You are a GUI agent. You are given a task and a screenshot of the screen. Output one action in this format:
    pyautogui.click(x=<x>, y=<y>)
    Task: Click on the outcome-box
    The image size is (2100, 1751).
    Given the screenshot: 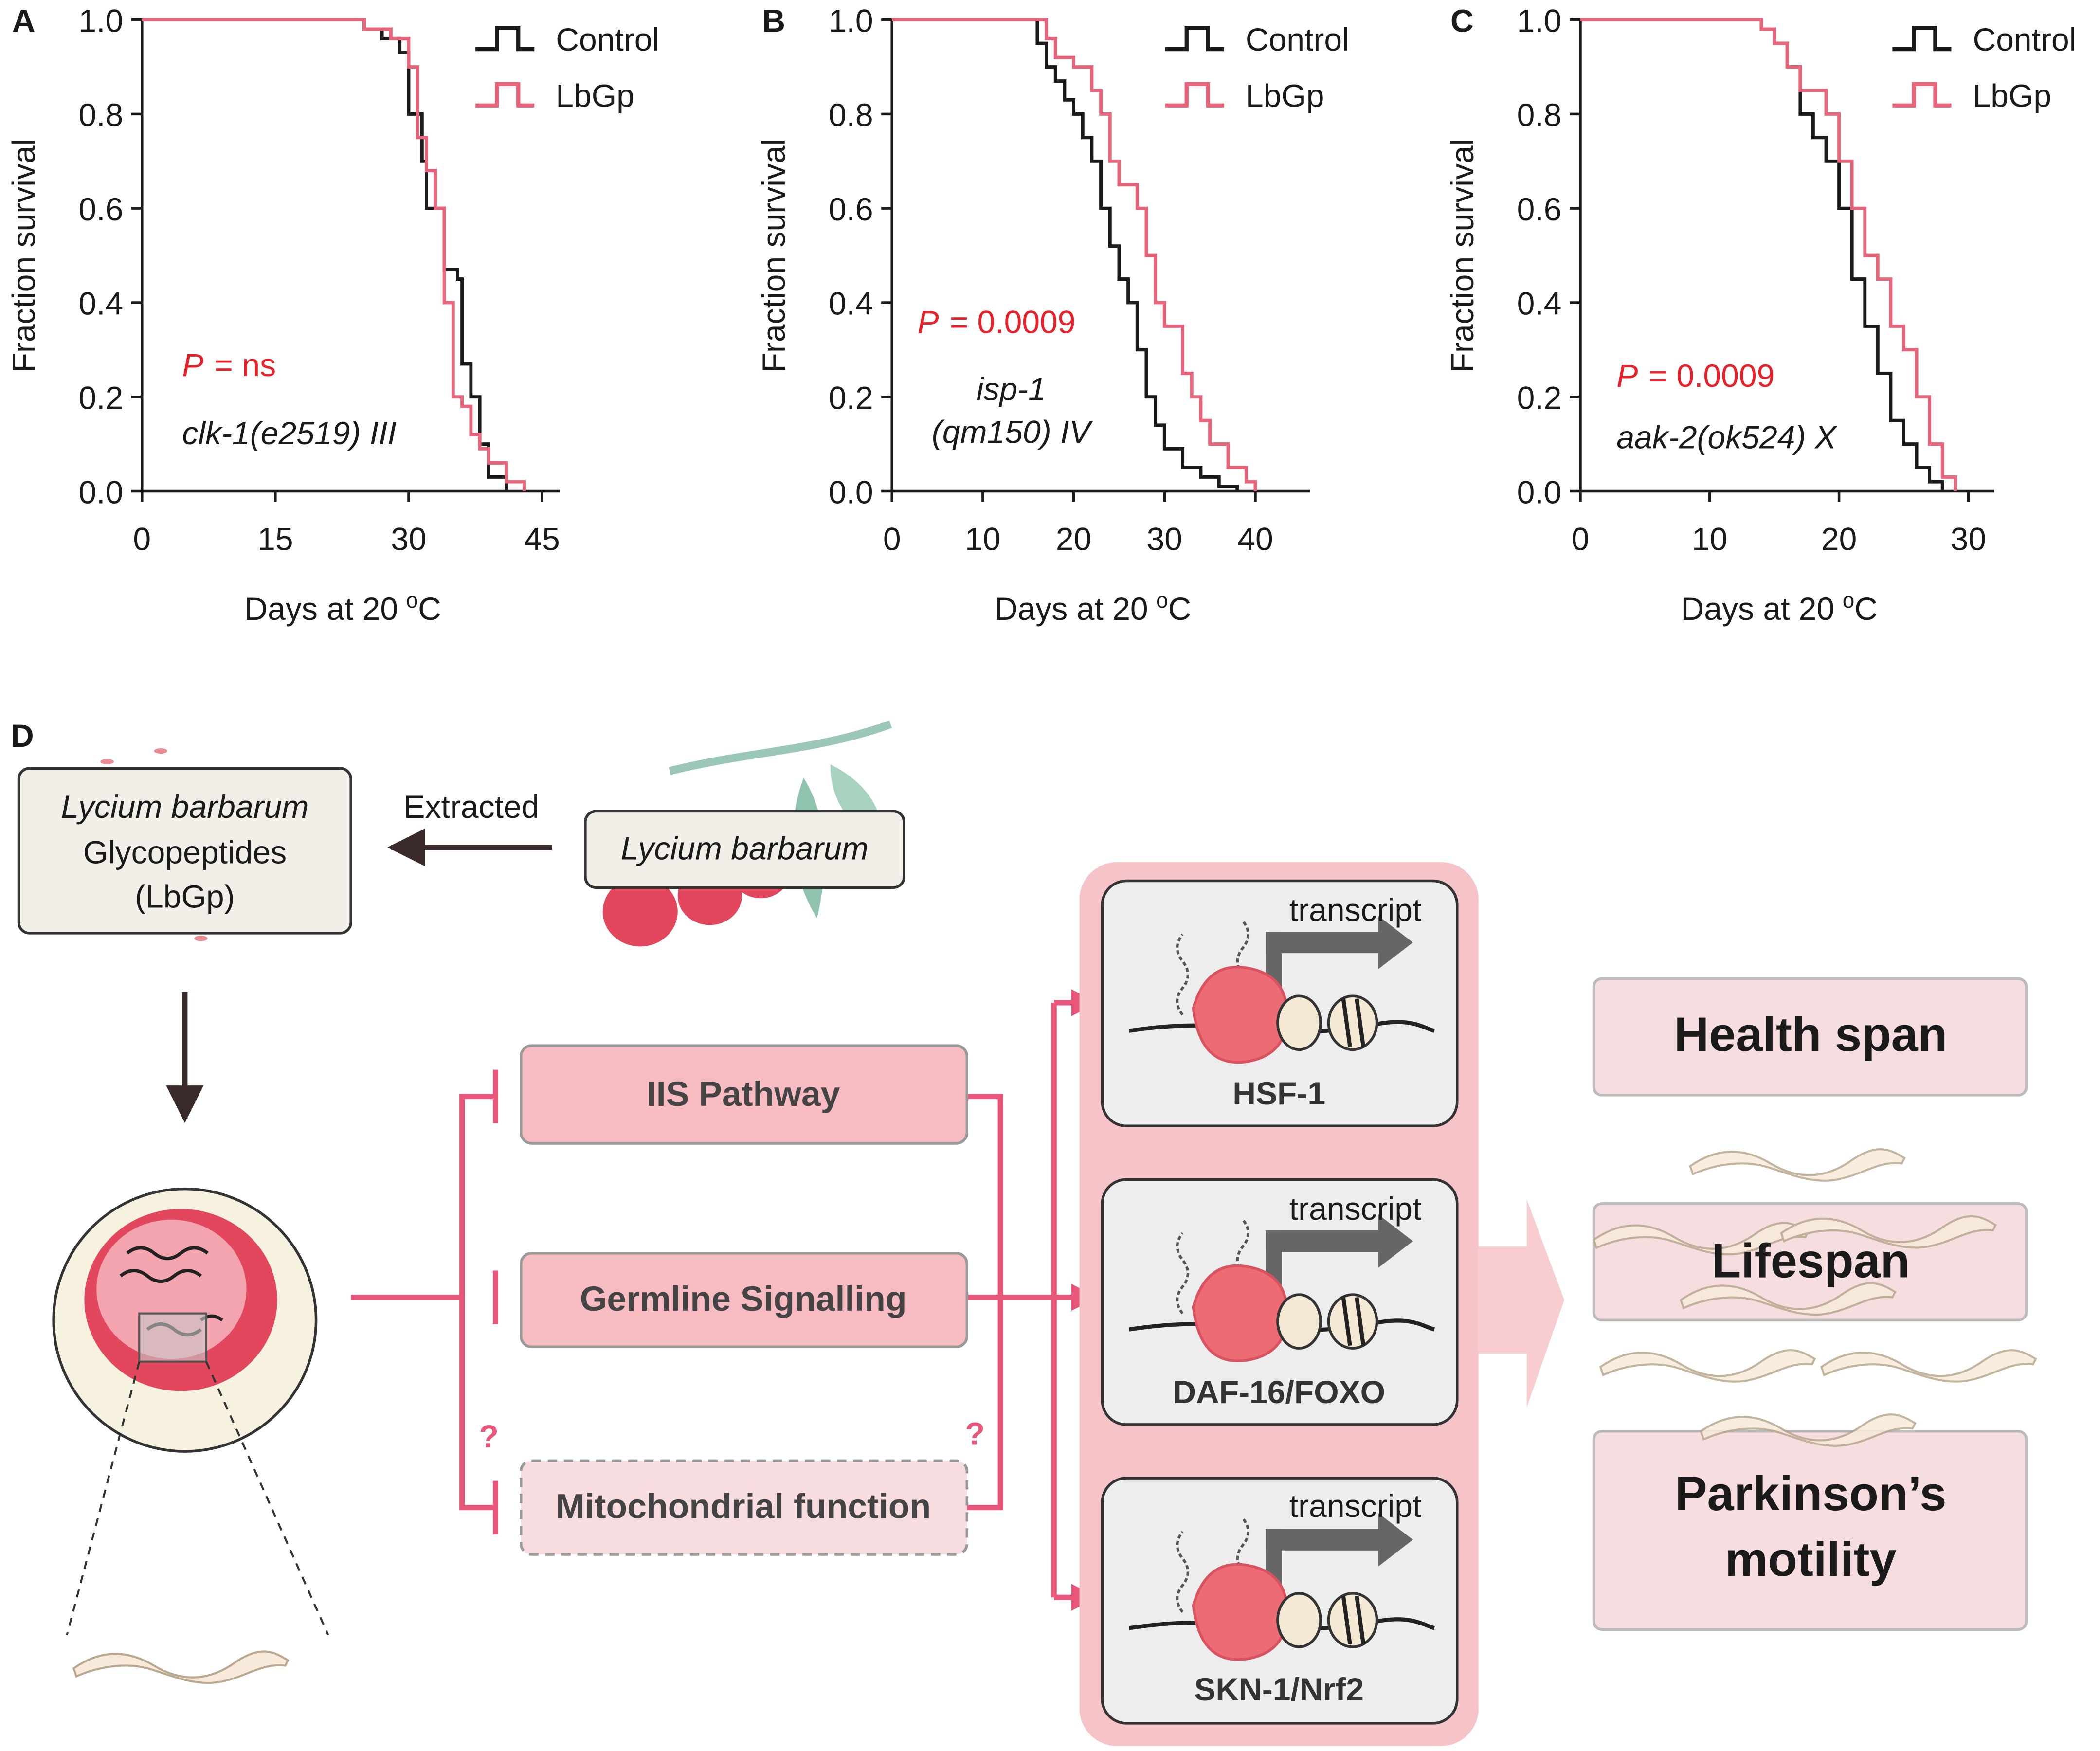 What is the action you would take?
    pyautogui.click(x=1810, y=1037)
    